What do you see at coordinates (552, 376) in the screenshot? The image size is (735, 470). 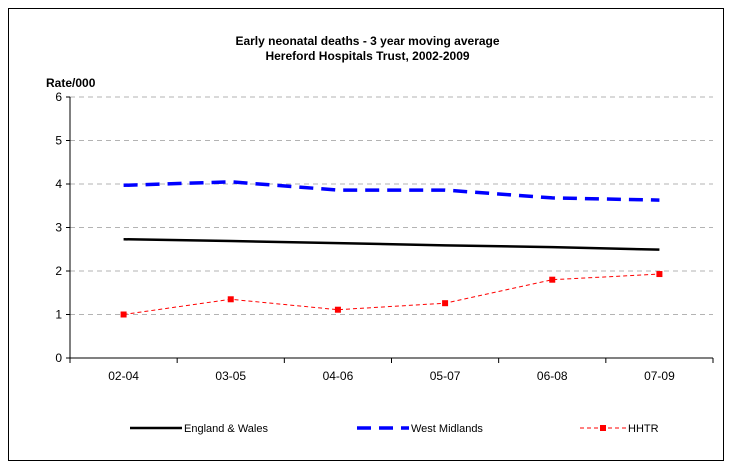 I see `x-tick-label: 06-08` at bounding box center [552, 376].